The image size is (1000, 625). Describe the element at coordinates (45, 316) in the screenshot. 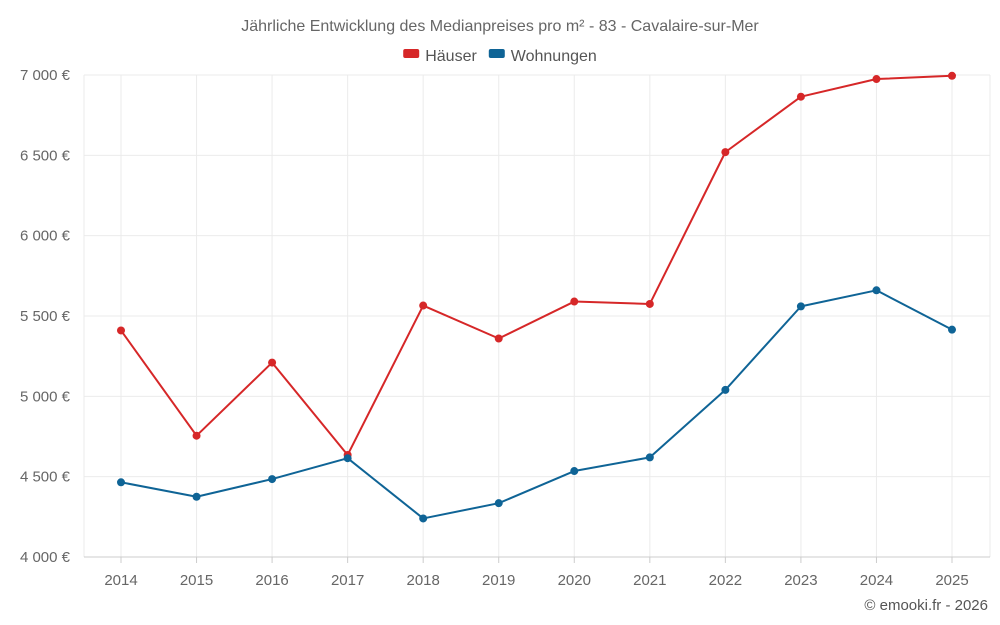

I see `y-tick-label: 5 500 €` at that location.